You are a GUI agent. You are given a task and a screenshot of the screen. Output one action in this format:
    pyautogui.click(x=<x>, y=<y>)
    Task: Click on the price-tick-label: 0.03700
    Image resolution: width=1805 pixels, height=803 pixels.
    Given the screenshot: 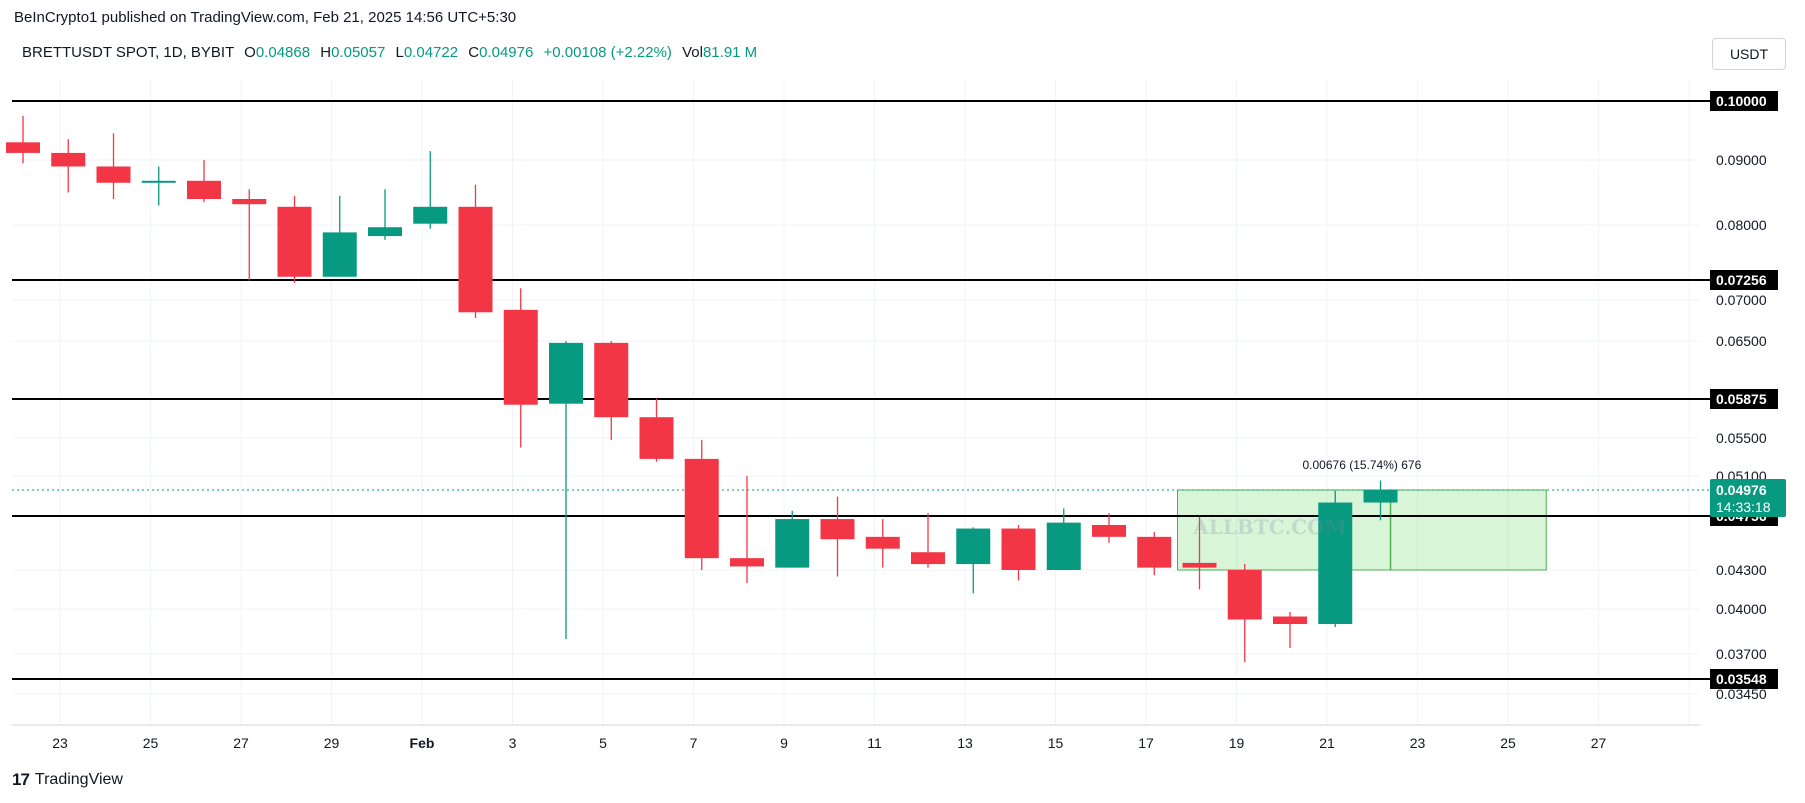 What is the action you would take?
    pyautogui.click(x=1741, y=654)
    